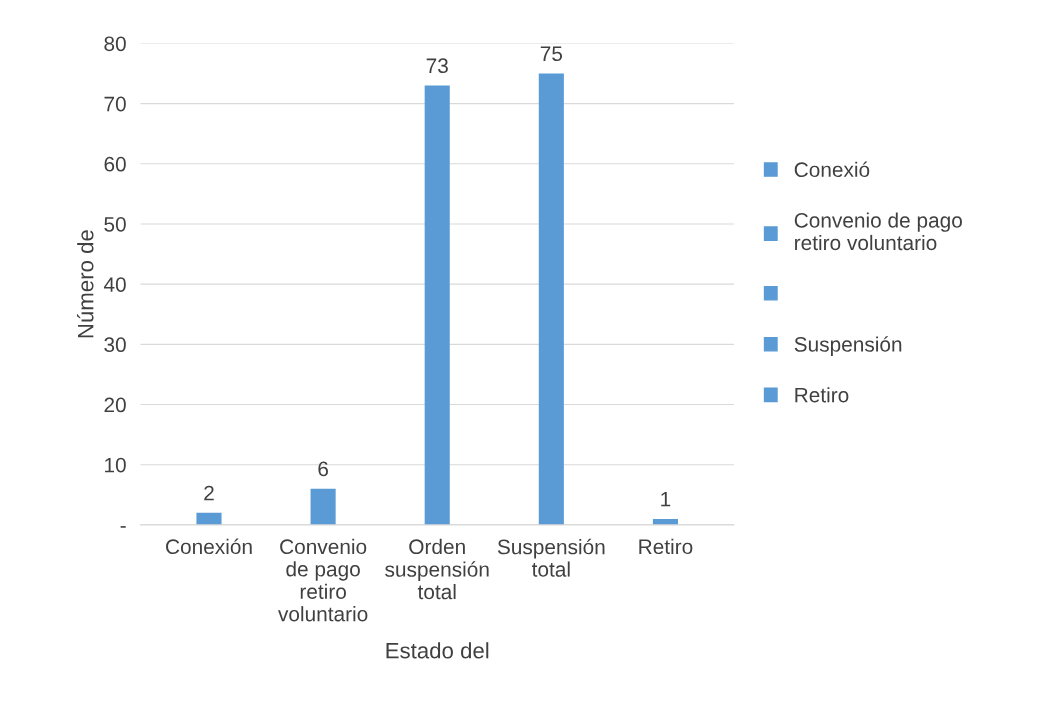 This screenshot has width=1041, height=724. I want to click on legend-label: Convenio de pago retiro voluntario, so click(878, 231).